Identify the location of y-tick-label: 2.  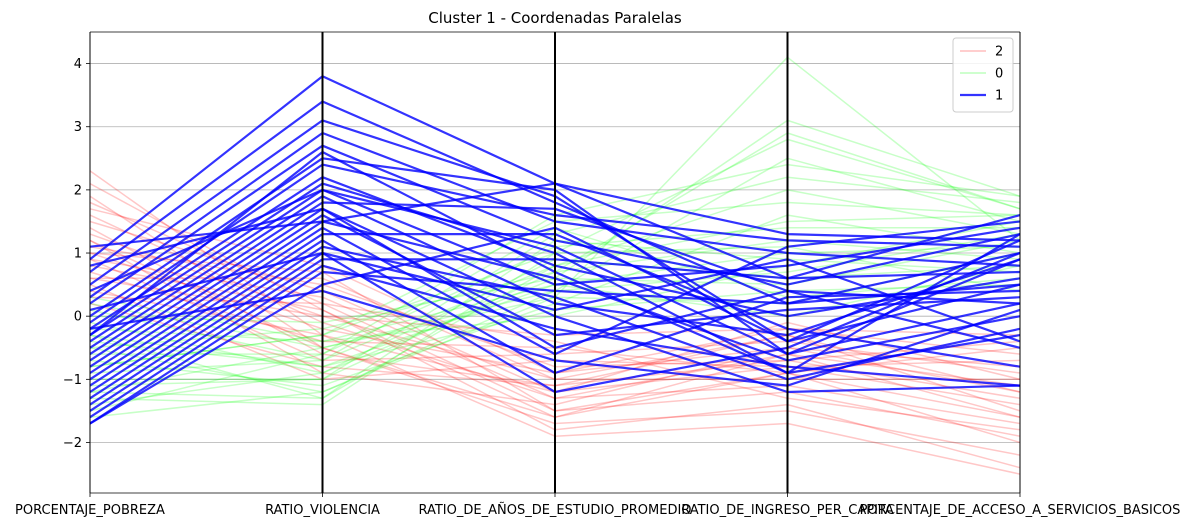
(78, 190).